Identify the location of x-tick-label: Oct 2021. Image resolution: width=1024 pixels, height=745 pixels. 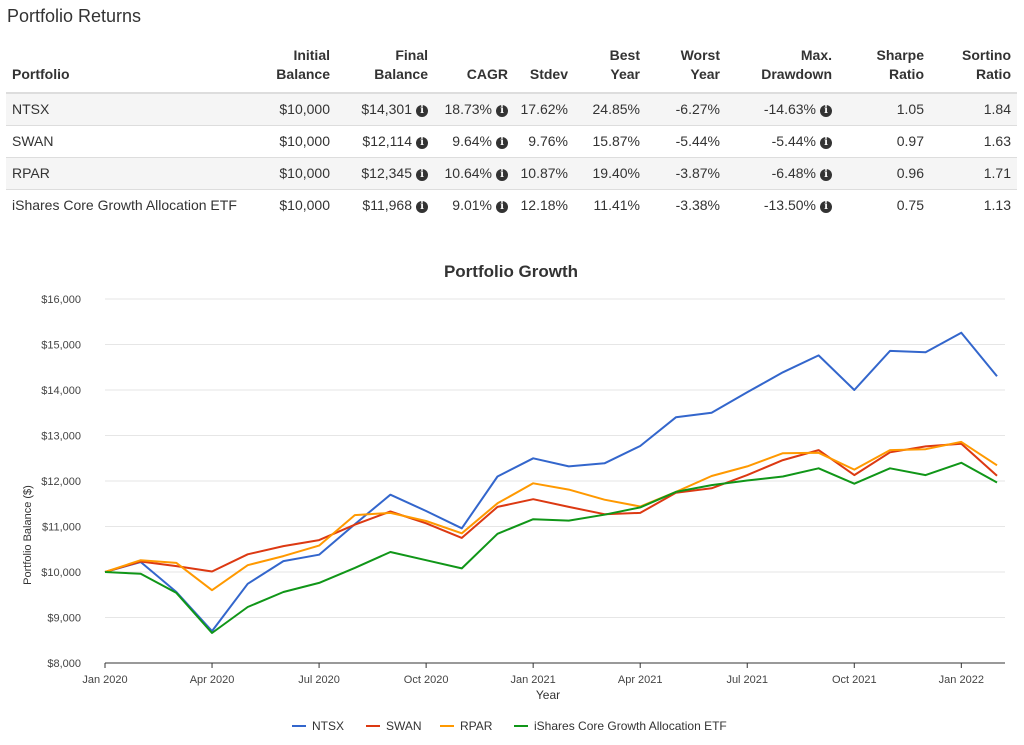
(854, 680).